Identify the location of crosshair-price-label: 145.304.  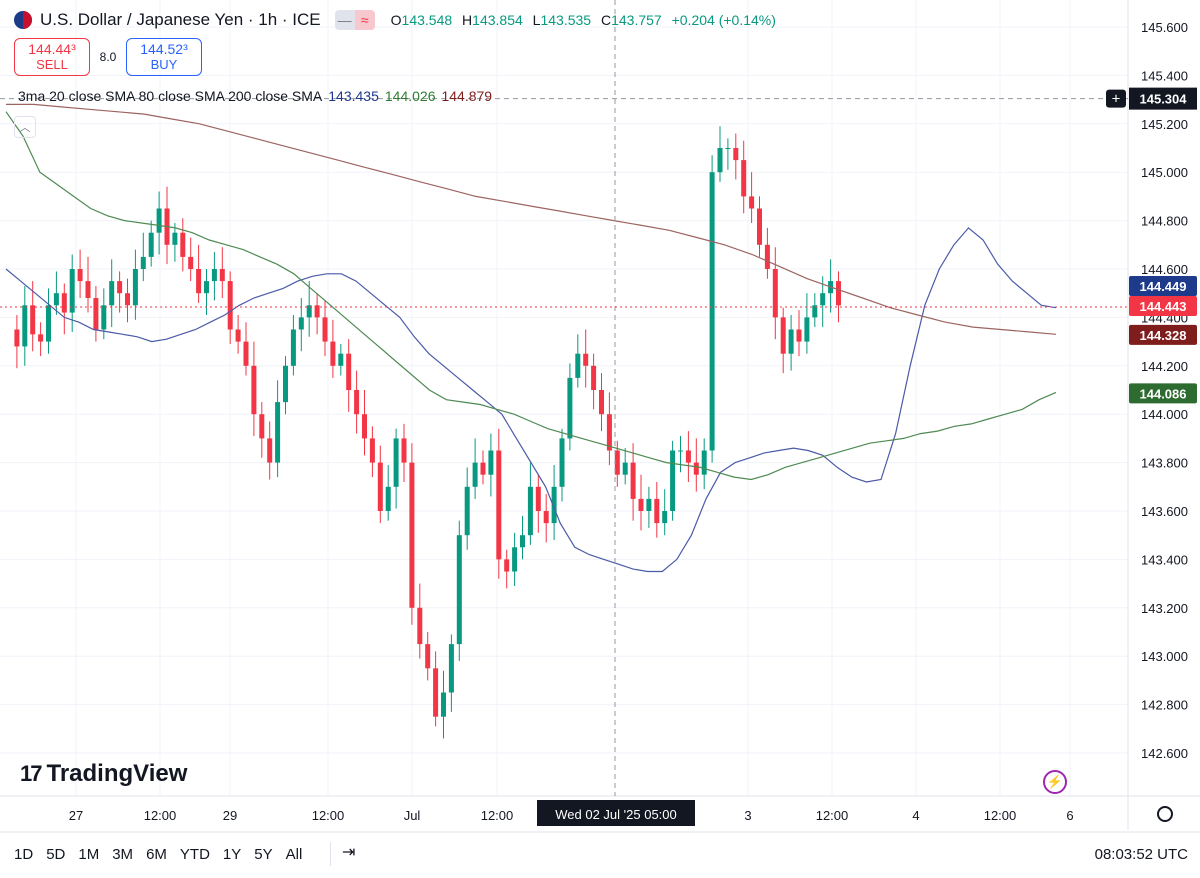
(1164, 99).